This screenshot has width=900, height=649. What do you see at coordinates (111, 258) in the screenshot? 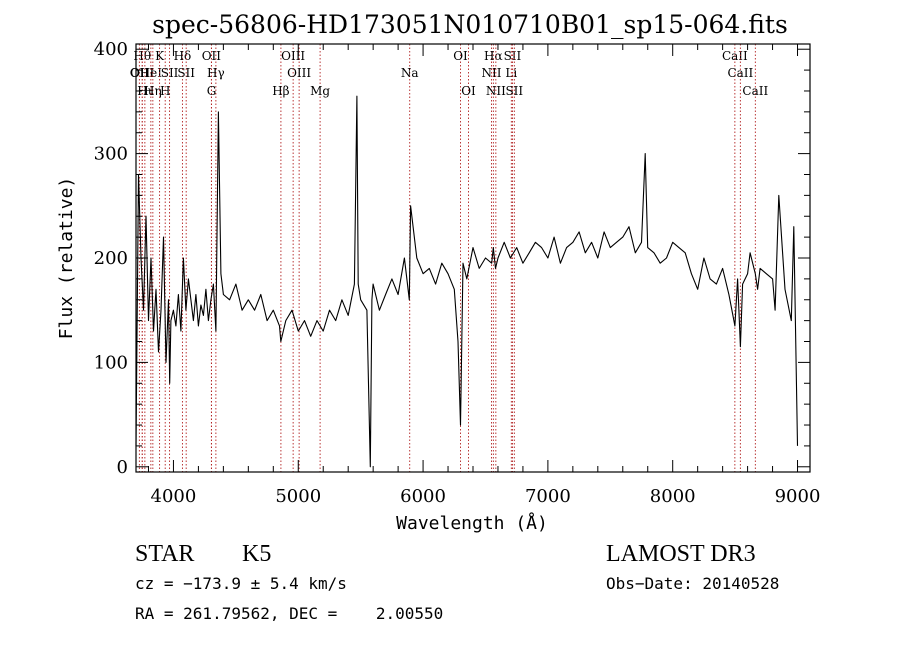
I see `y-tick-label: 200` at bounding box center [111, 258].